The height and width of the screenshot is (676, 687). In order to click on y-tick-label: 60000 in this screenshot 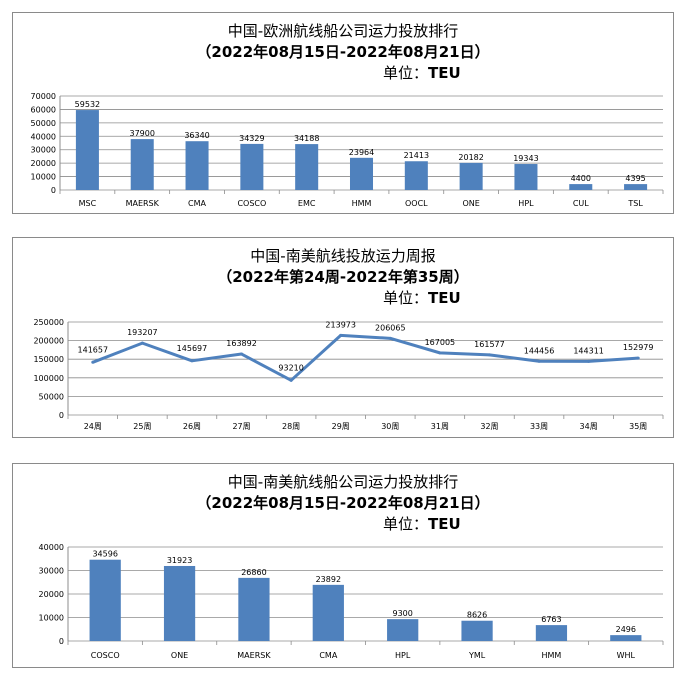, I will do `click(43, 109)`.